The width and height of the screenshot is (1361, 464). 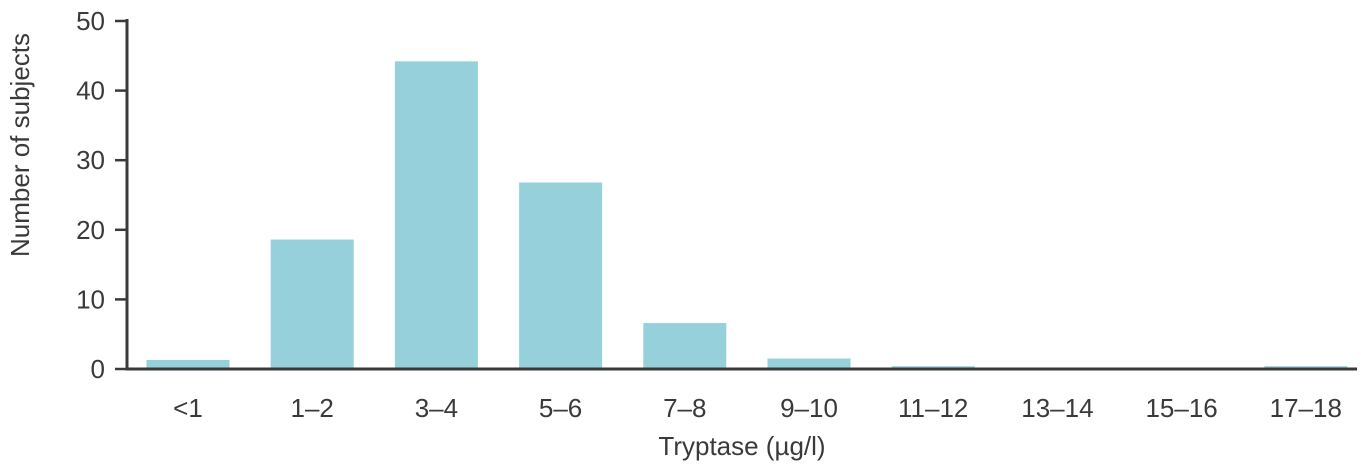 What do you see at coordinates (757, 408) in the screenshot?
I see `x-axis-ticks: <1 1–2 3–4 5–6 7–8 9–10 11–12 13–14 15–16 17–18` at bounding box center [757, 408].